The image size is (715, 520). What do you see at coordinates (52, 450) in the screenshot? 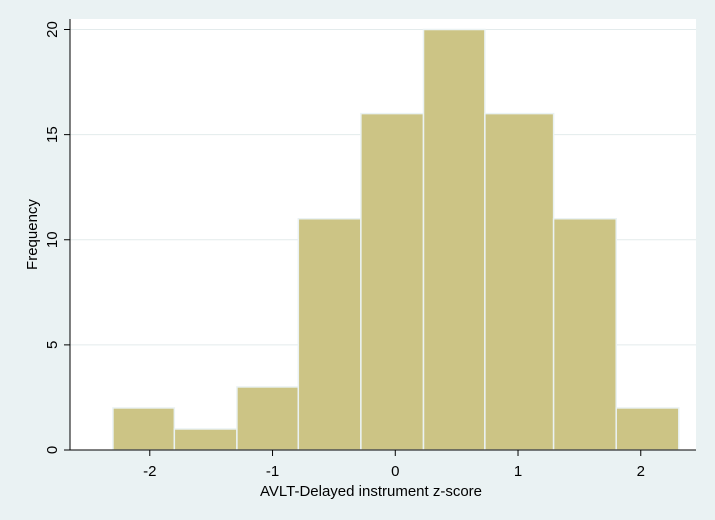
I see `y-tick-label: 0` at bounding box center [52, 450].